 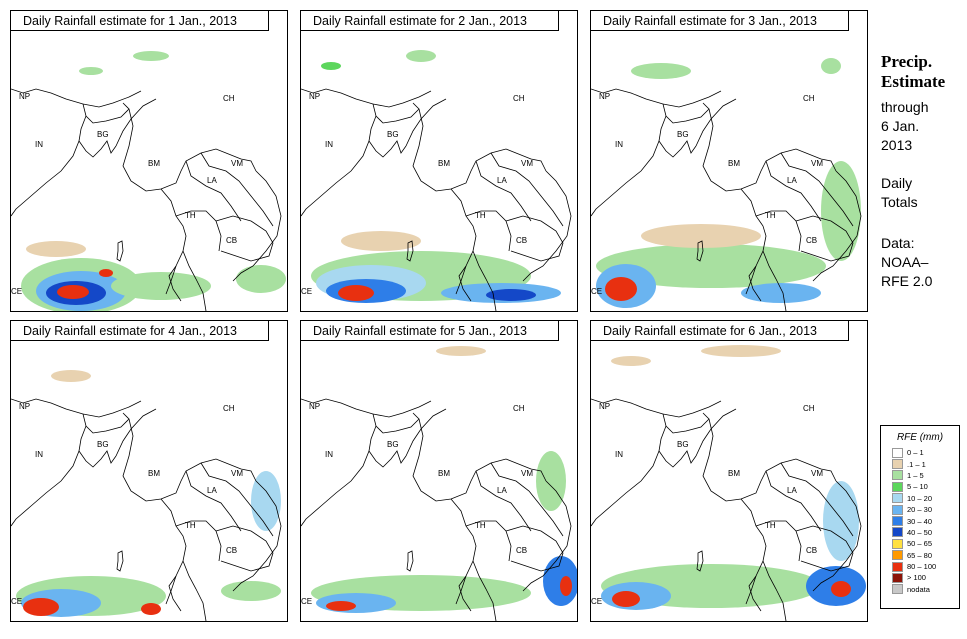 What do you see at coordinates (905, 107) in the screenshot?
I see `through-label: through` at bounding box center [905, 107].